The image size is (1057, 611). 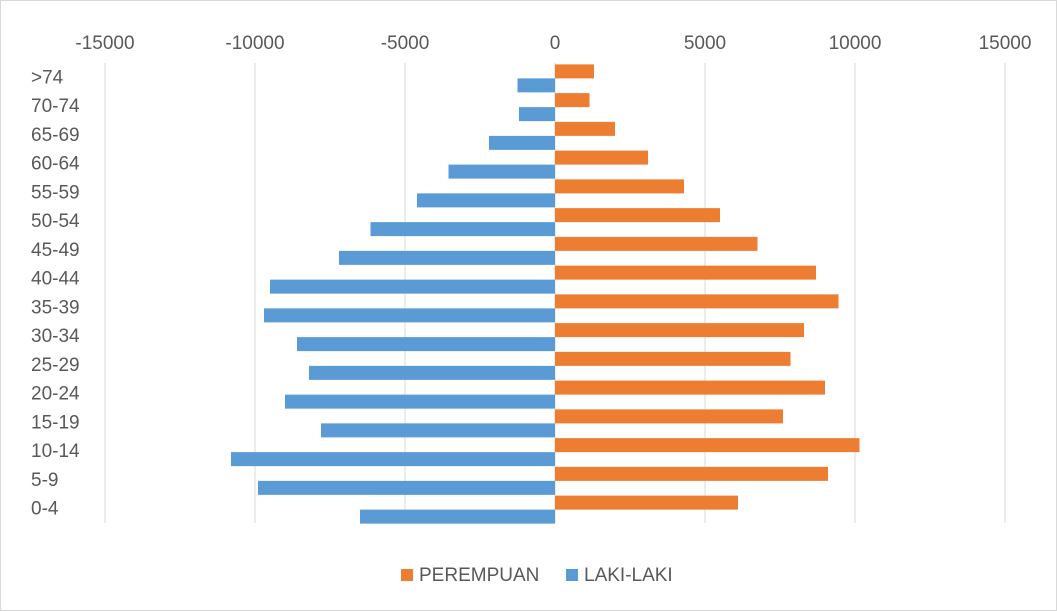 What do you see at coordinates (55, 135) in the screenshot?
I see `y-category-label: 65-69` at bounding box center [55, 135].